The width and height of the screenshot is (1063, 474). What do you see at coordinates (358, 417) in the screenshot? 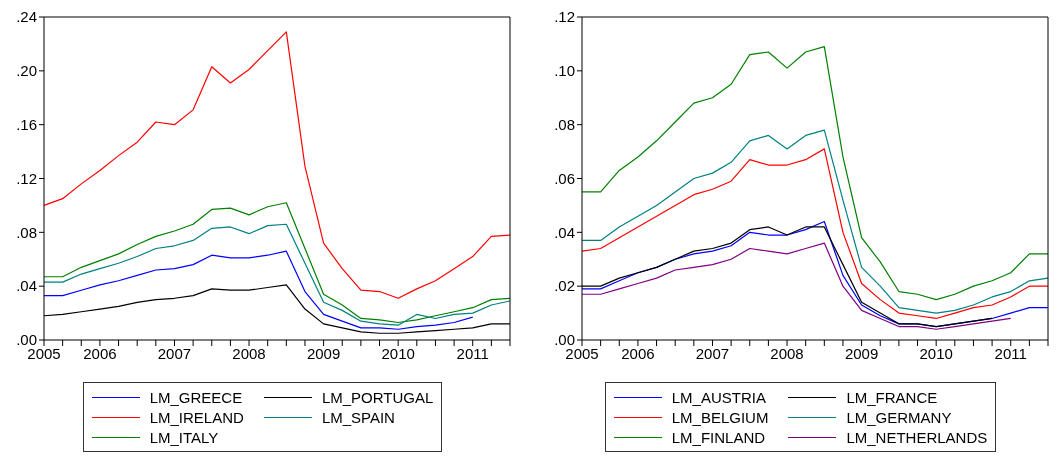
I see `legend-label: LM_SPAIN` at bounding box center [358, 417].